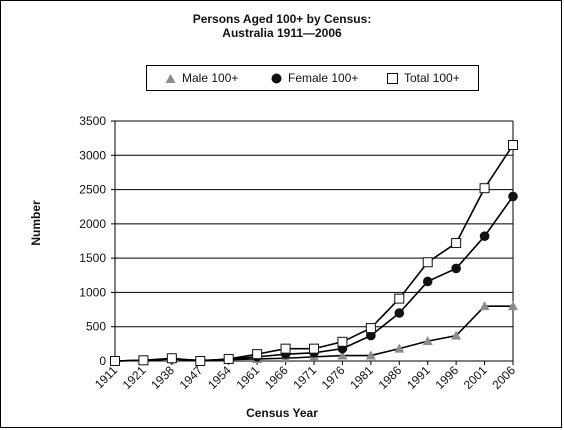 The width and height of the screenshot is (564, 430). I want to click on chart-legend: Male 100+ Female 100+ Total 100+, so click(312, 78).